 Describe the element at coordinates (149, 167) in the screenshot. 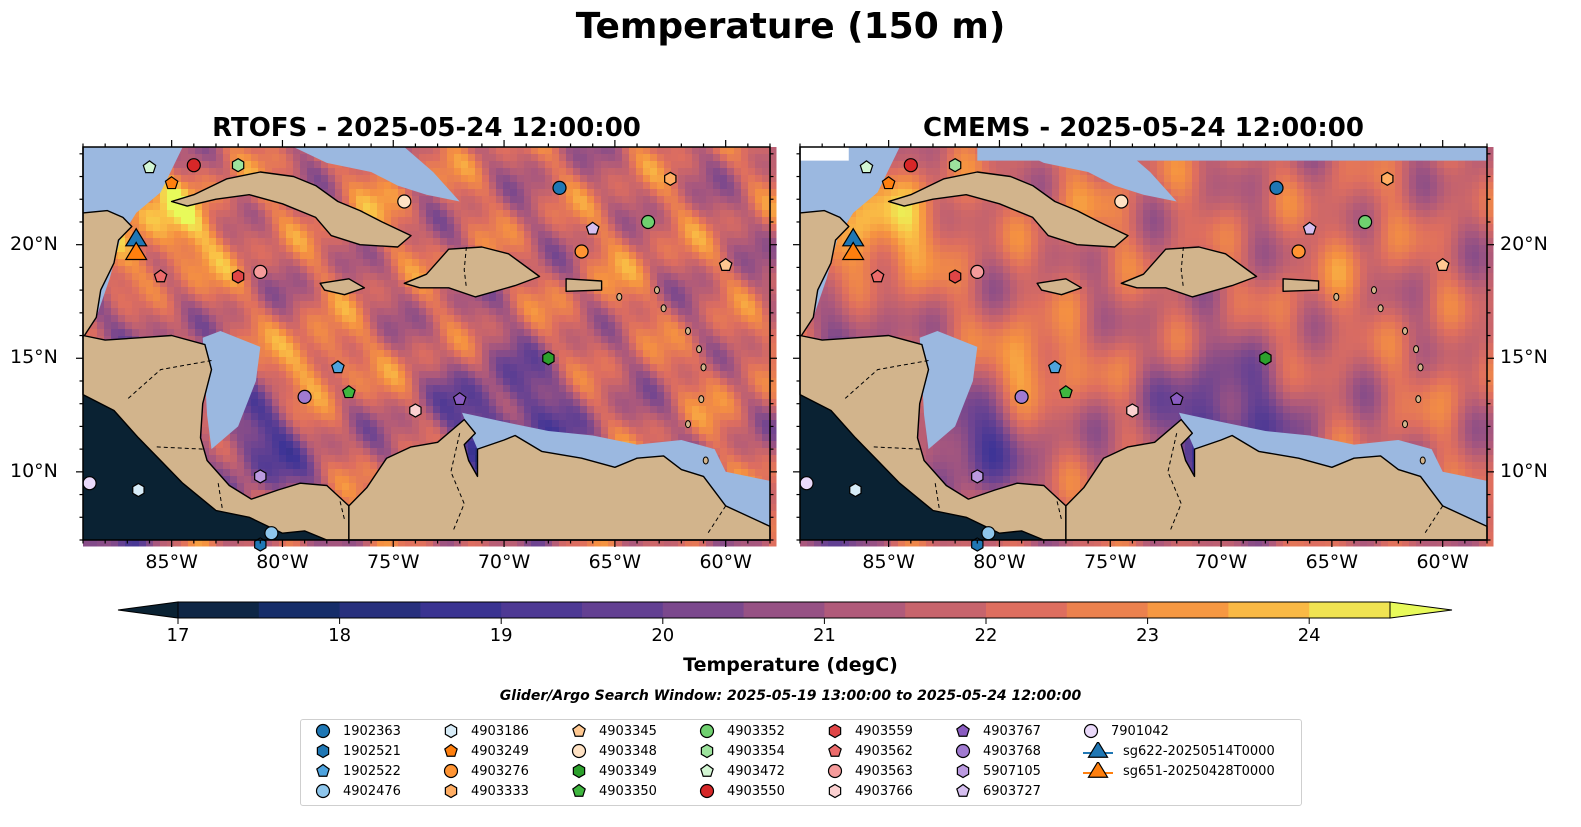

I see `float-4903472-marker` at that location.